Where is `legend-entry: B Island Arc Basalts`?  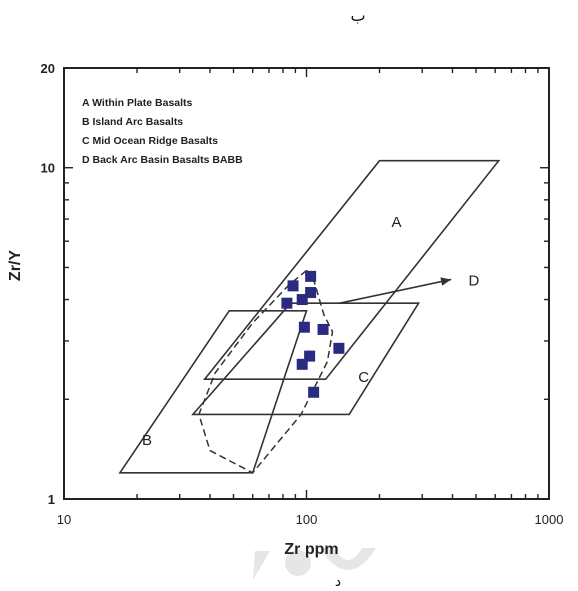
legend-entry: B Island Arc Basalts is located at coordinates (132, 122).